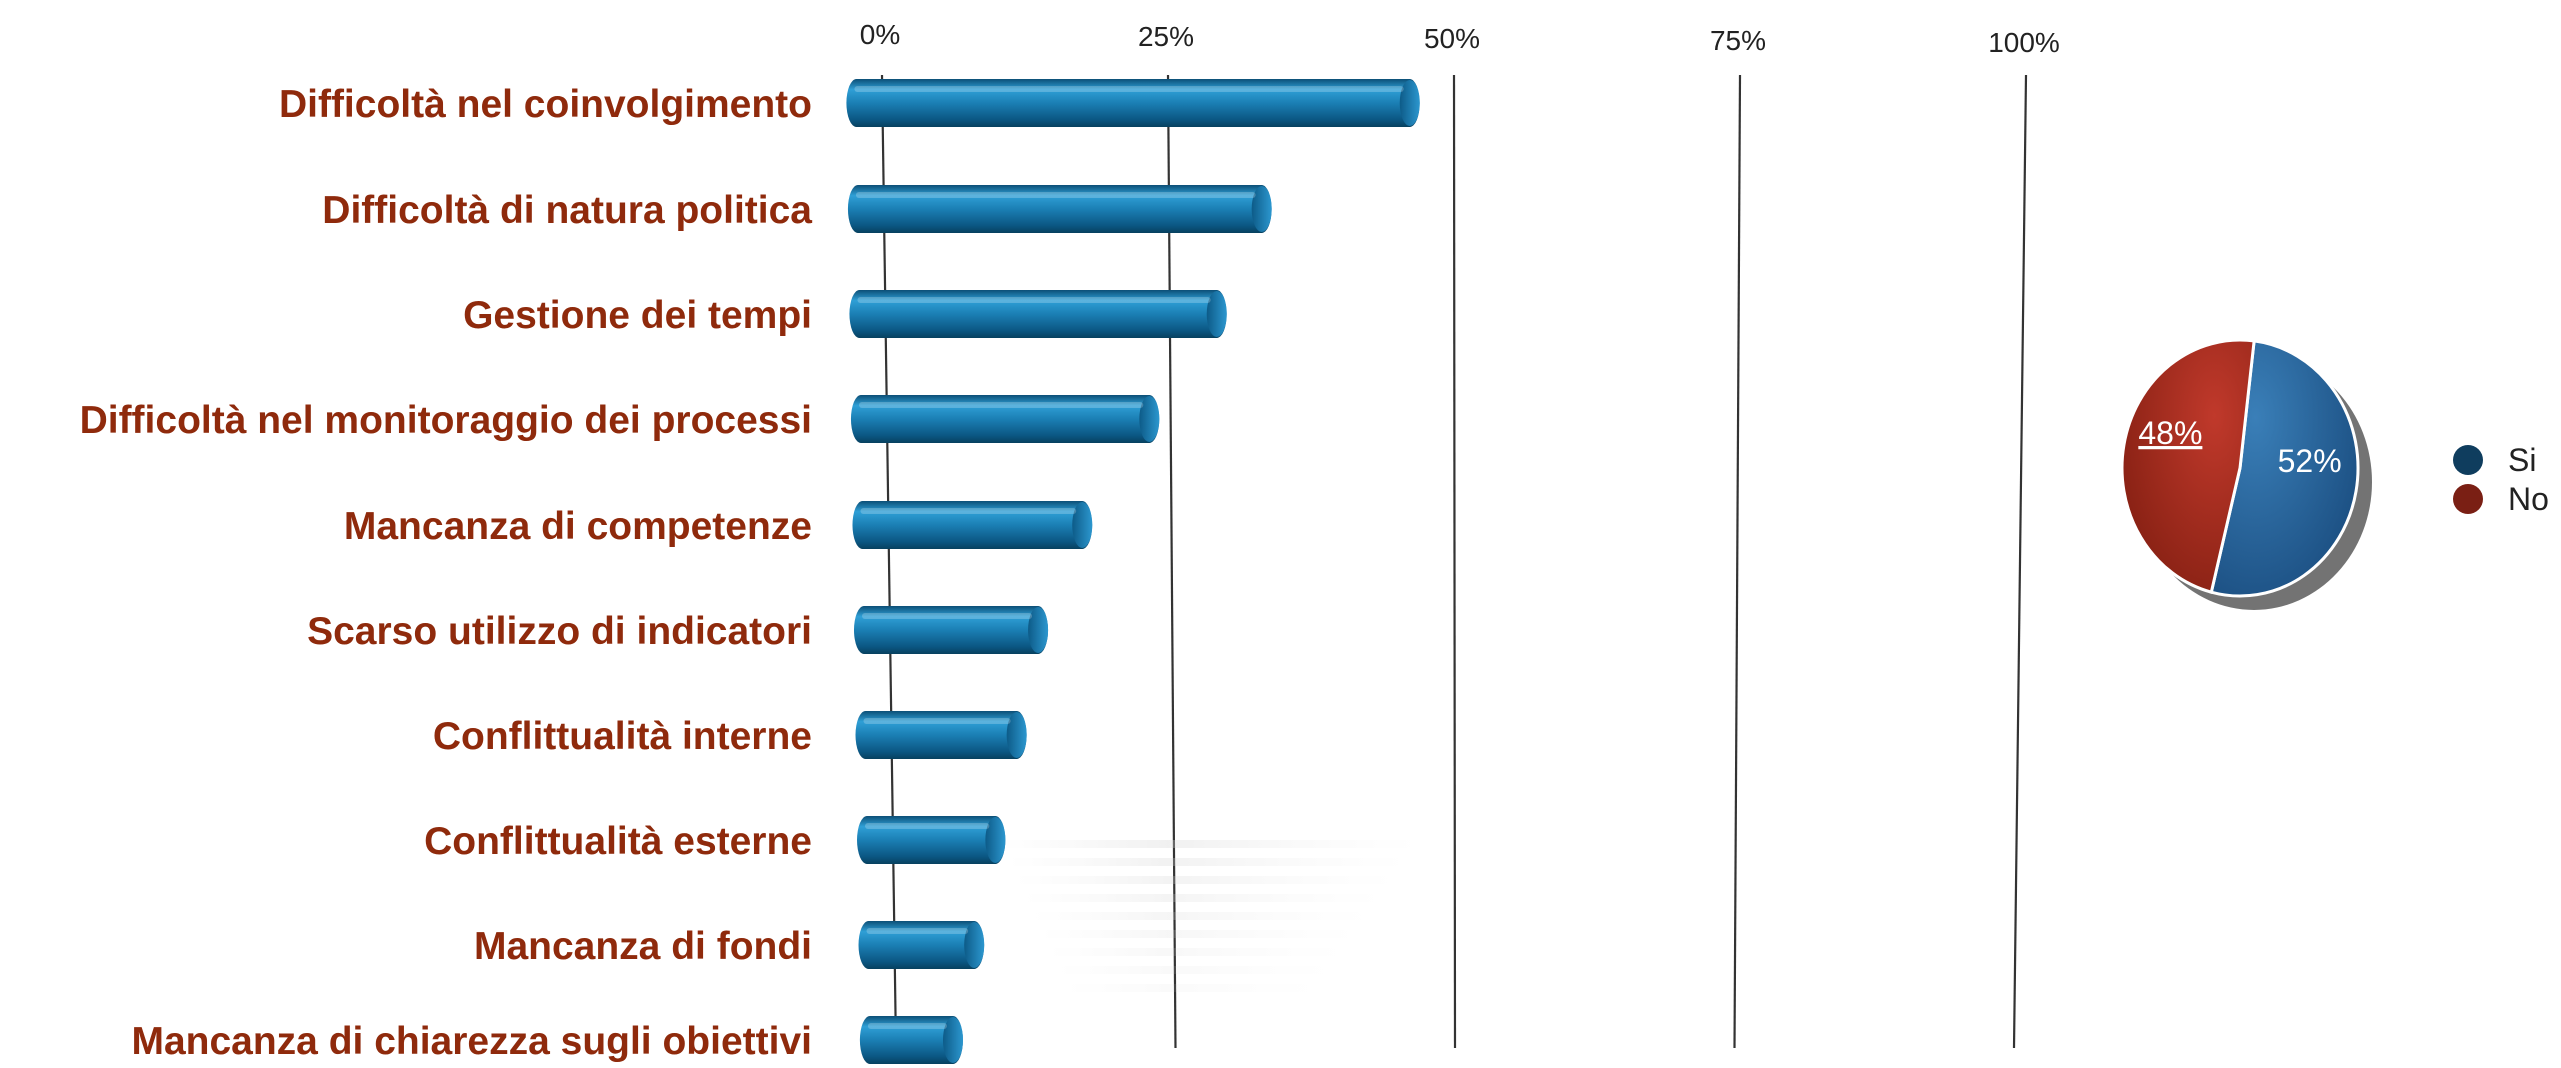 The image size is (2561, 1068). I want to click on pie-slice-no, so click(2188, 466).